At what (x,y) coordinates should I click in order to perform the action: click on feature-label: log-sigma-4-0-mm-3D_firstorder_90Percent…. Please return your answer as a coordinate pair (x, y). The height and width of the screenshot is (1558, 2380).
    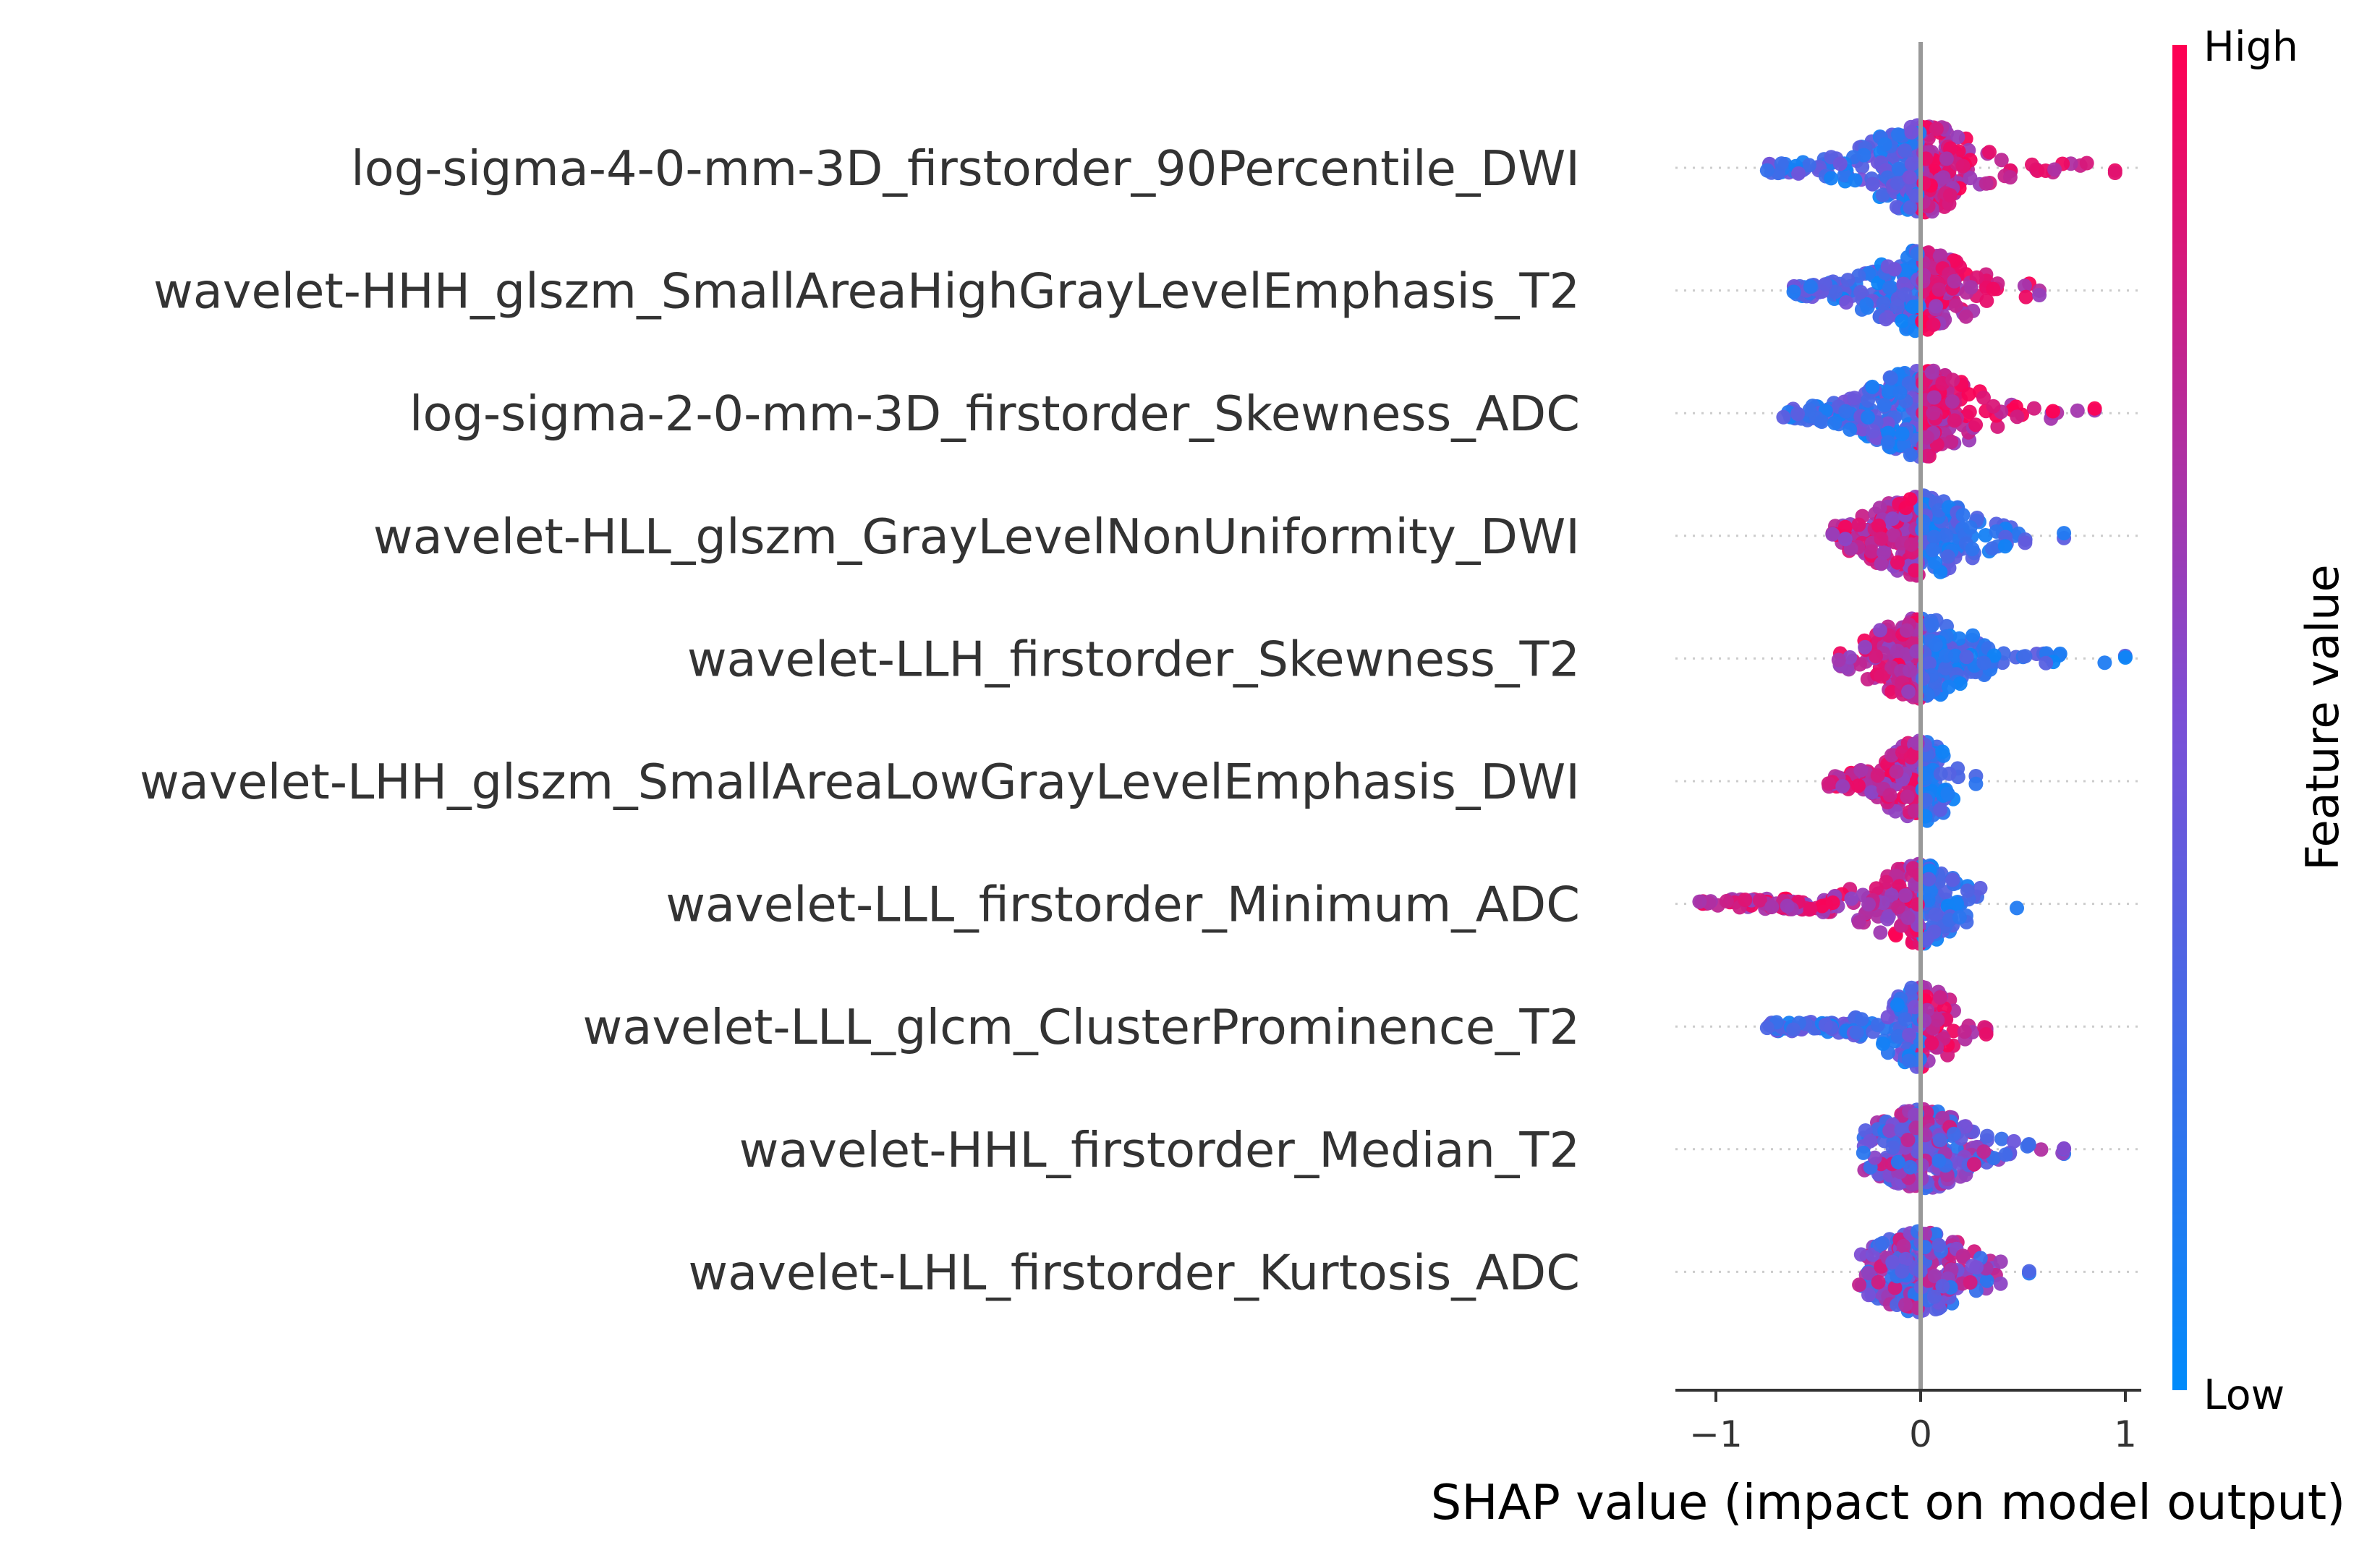
    Looking at the image, I should click on (966, 169).